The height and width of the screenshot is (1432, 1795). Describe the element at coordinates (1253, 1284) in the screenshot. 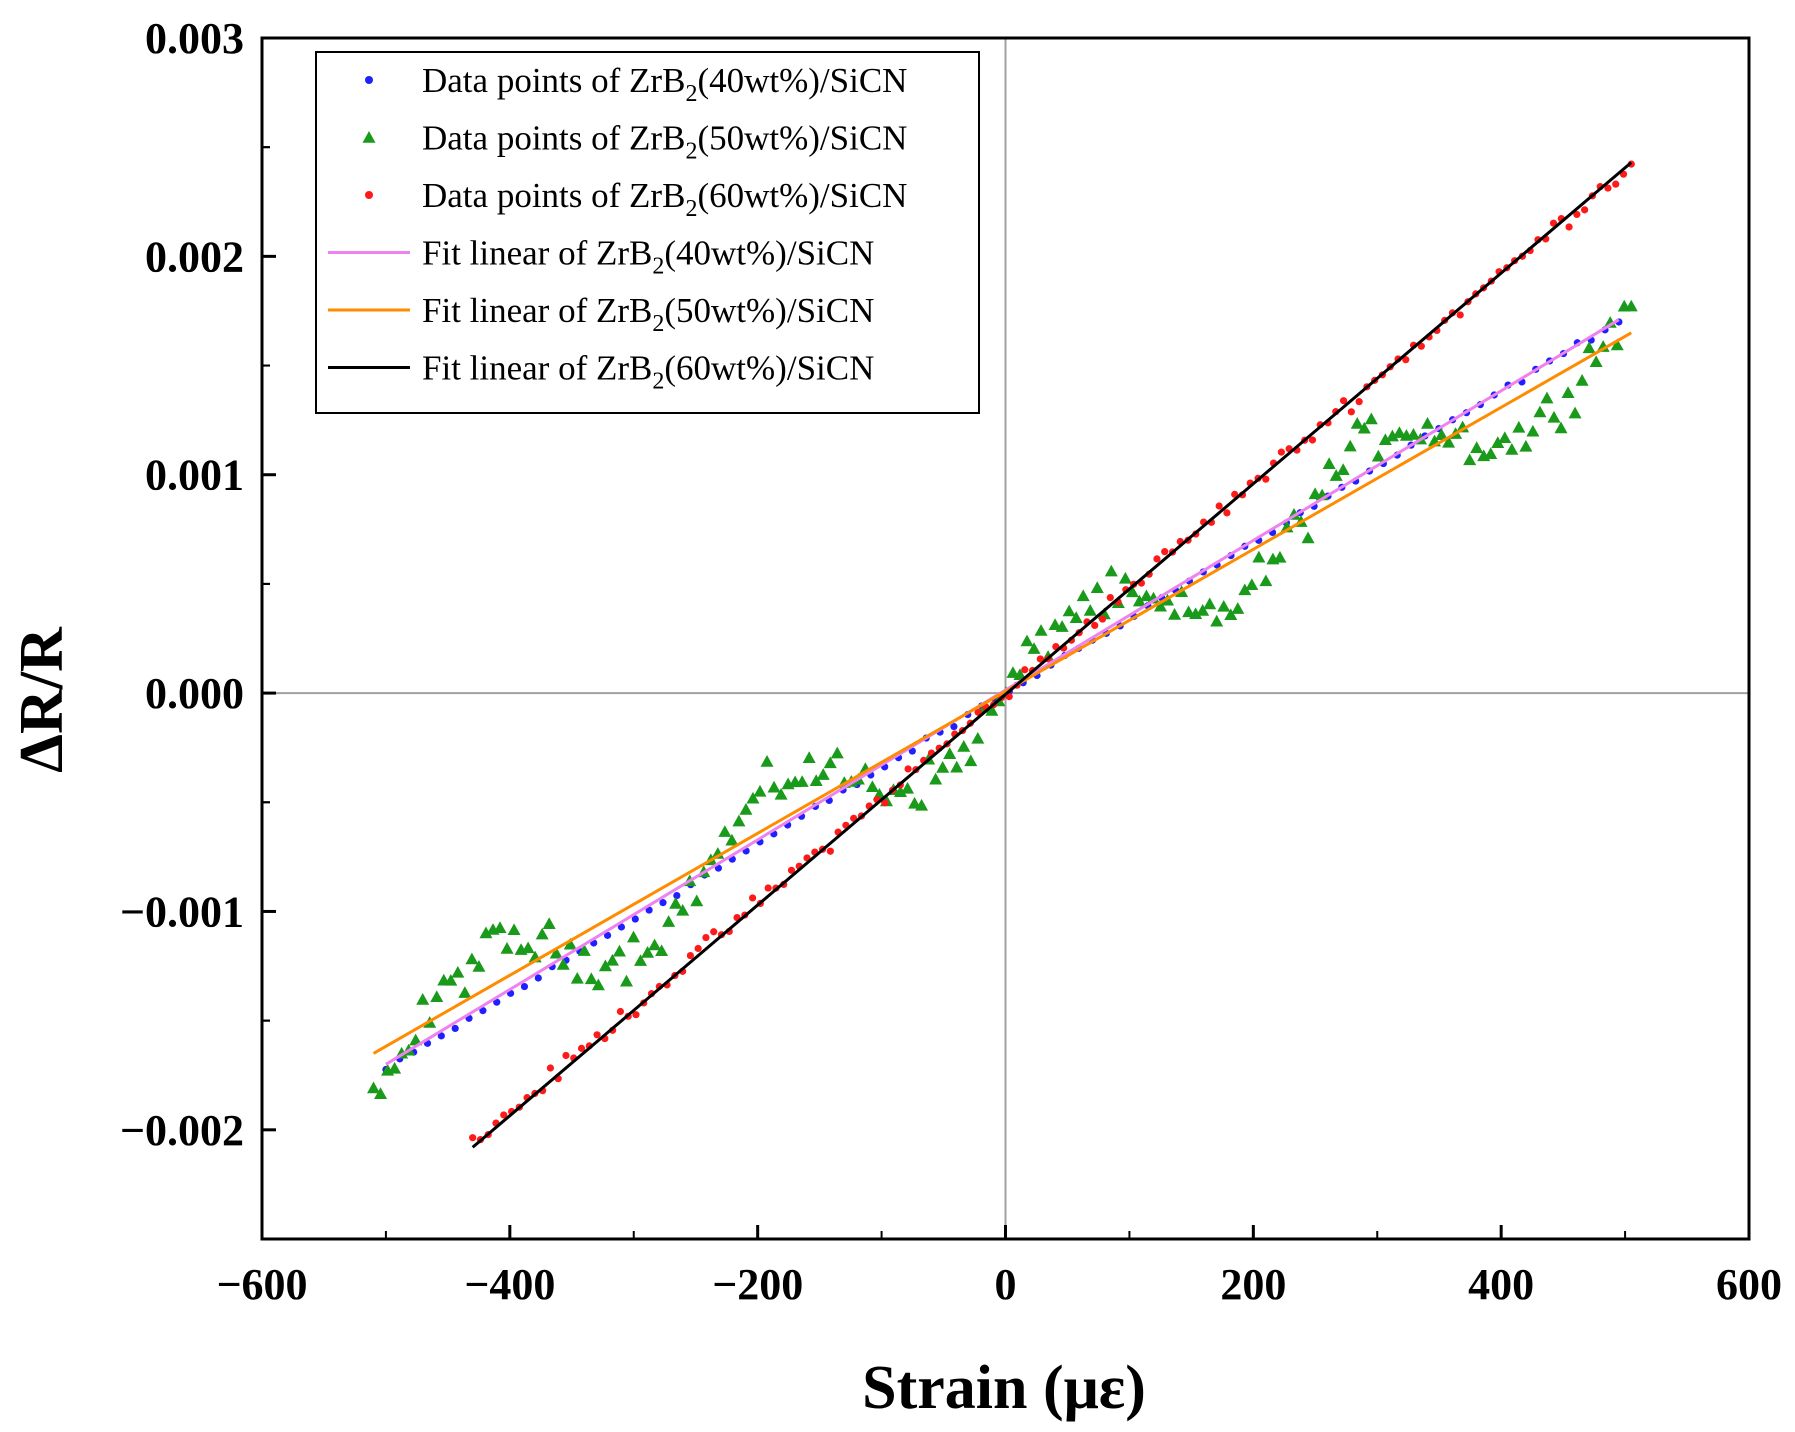

I see `x-tick-label: 200` at that location.